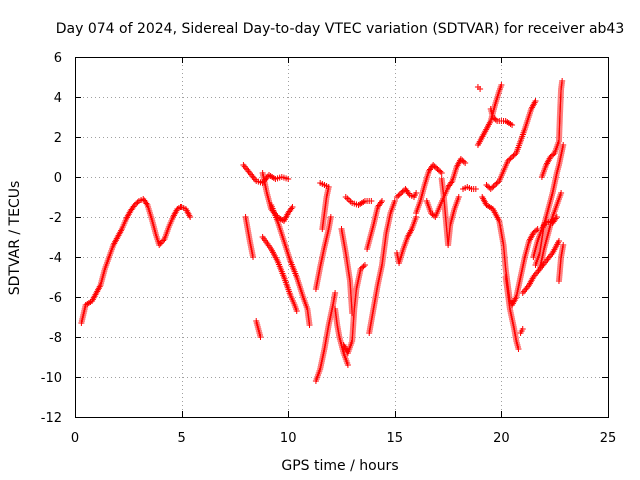 The width and height of the screenshot is (640, 480). Describe the element at coordinates (55, 218) in the screenshot. I see `y-tick-label: -2` at that location.